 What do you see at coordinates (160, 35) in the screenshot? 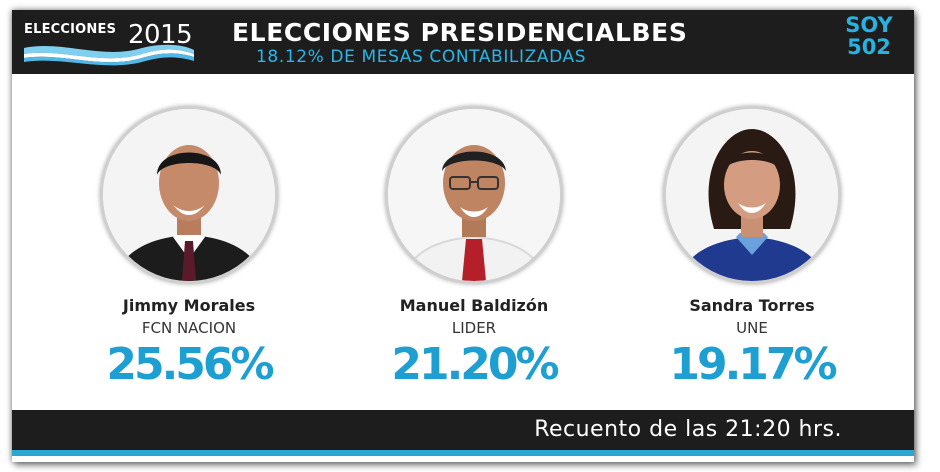
I see `logo-year: 2015` at bounding box center [160, 35].